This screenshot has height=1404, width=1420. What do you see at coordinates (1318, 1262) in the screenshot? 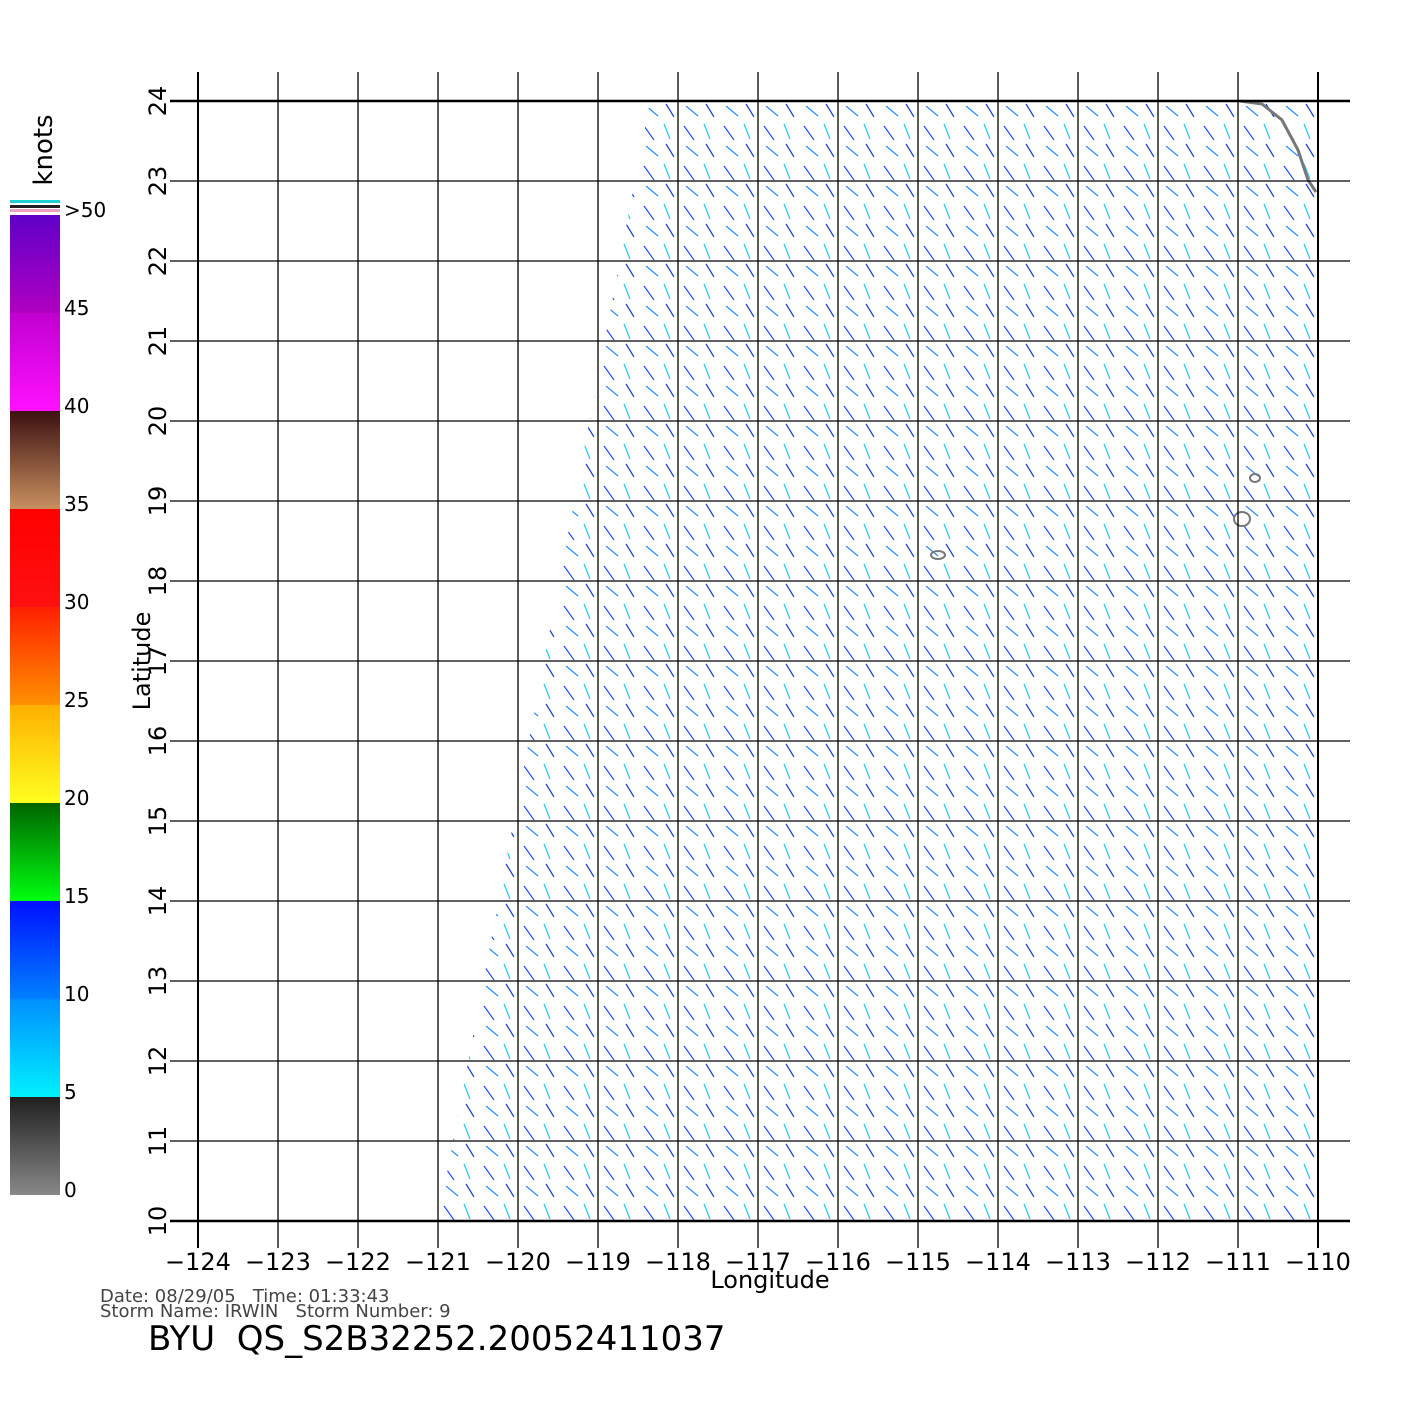
I see `x-tick-label: −110` at bounding box center [1318, 1262].